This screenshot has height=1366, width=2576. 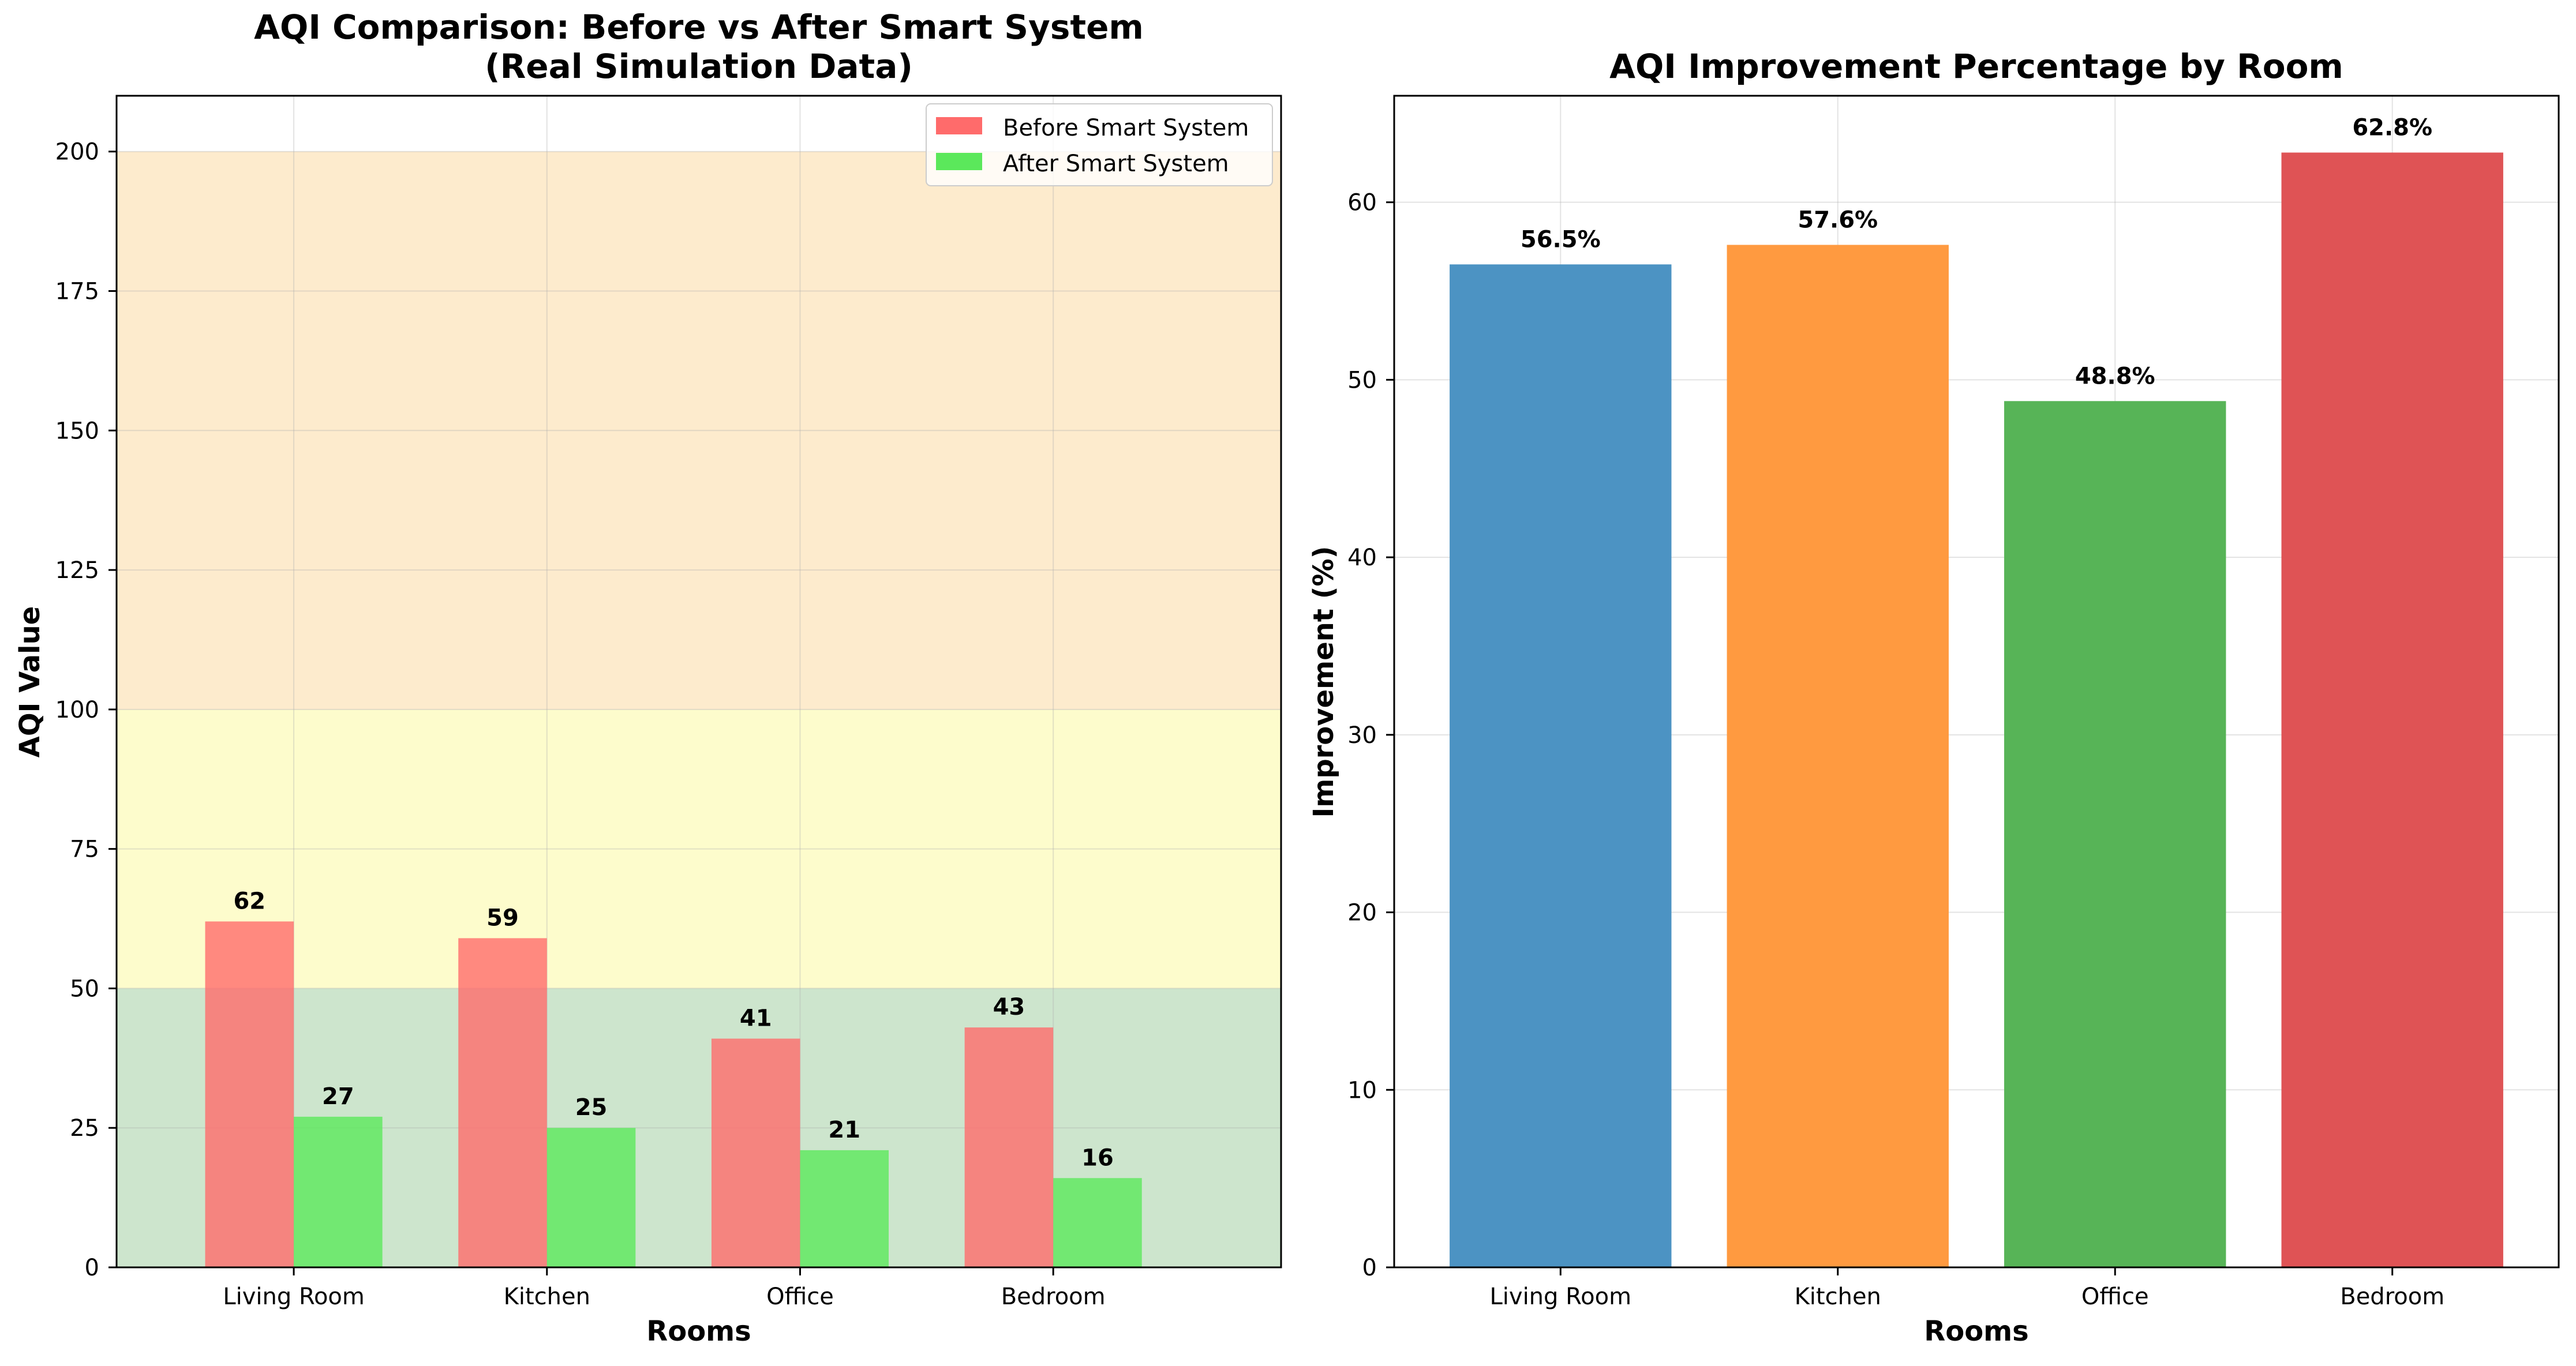 What do you see at coordinates (1362, 203) in the screenshot?
I see `y-tick-label-6: 60` at bounding box center [1362, 203].